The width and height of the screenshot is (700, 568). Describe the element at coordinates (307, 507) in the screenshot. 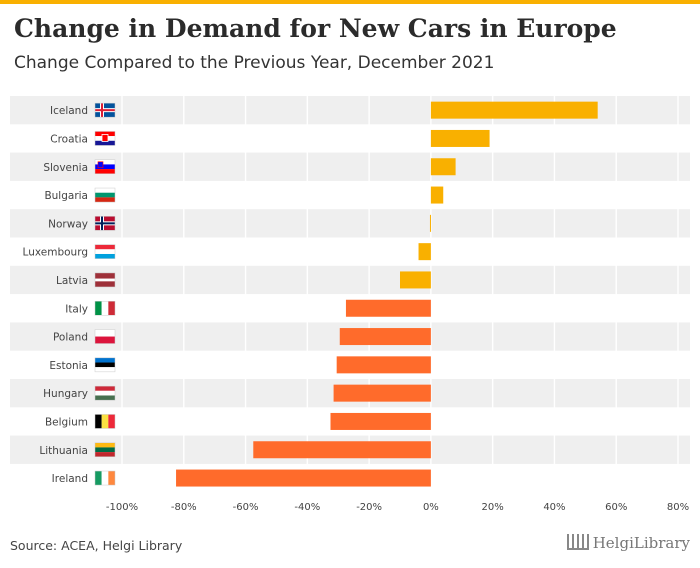

I see `x-tick-label: -40%` at that location.